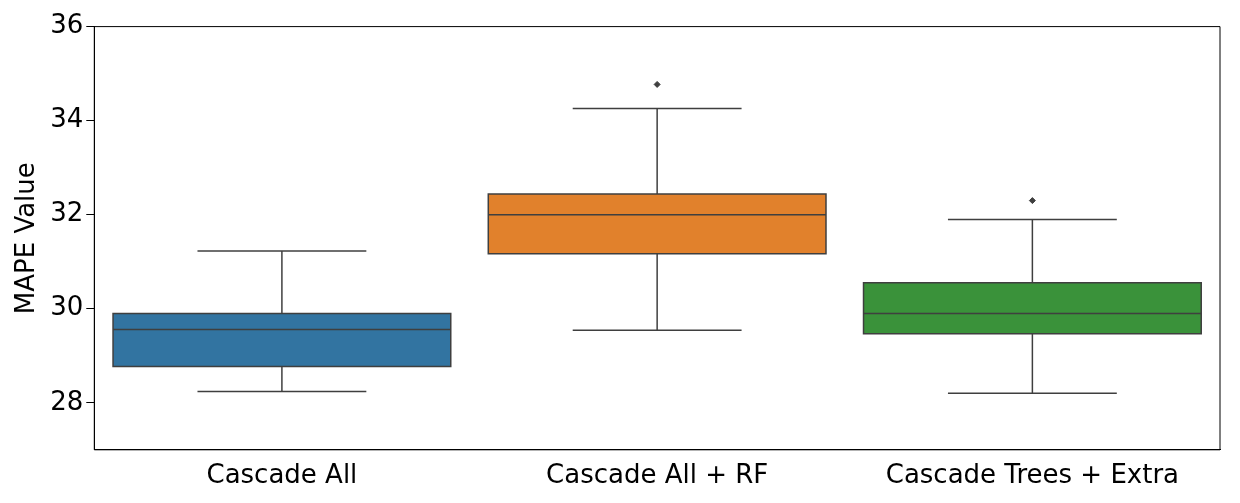  I want to click on y-axis-title: MAPE Value, so click(25, 238).